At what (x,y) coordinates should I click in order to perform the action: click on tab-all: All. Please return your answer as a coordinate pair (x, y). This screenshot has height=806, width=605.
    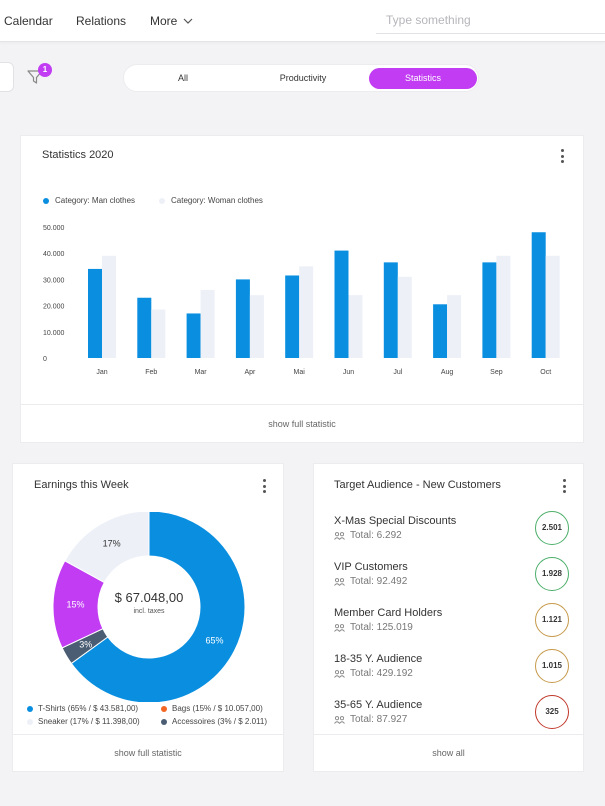
    Looking at the image, I should click on (182, 78).